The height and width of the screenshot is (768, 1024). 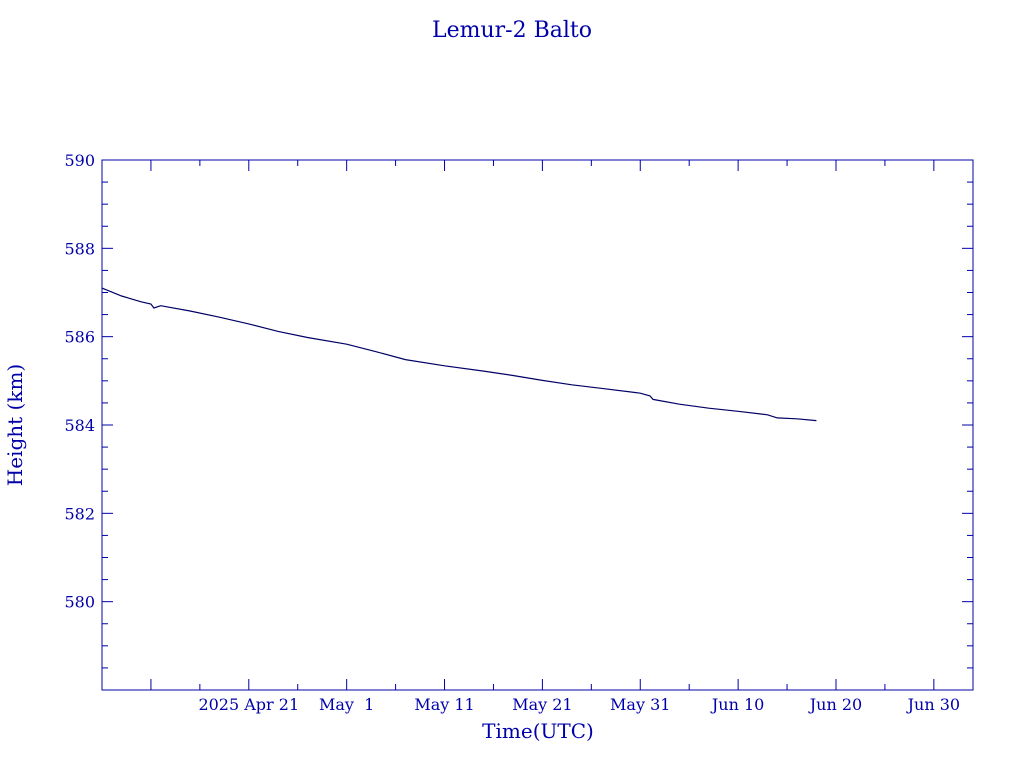 I want to click on y-tick-label: 580, so click(x=79, y=602).